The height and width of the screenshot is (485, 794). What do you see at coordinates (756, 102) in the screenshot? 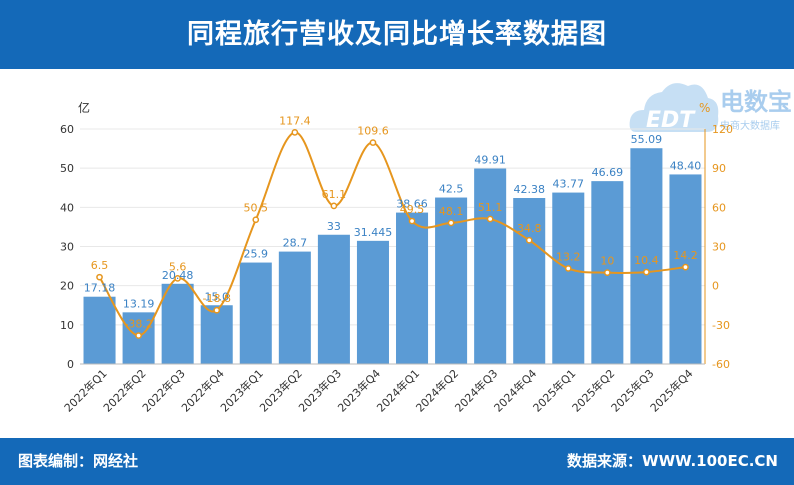
I see `logo-text: 电数宝` at bounding box center [756, 102].